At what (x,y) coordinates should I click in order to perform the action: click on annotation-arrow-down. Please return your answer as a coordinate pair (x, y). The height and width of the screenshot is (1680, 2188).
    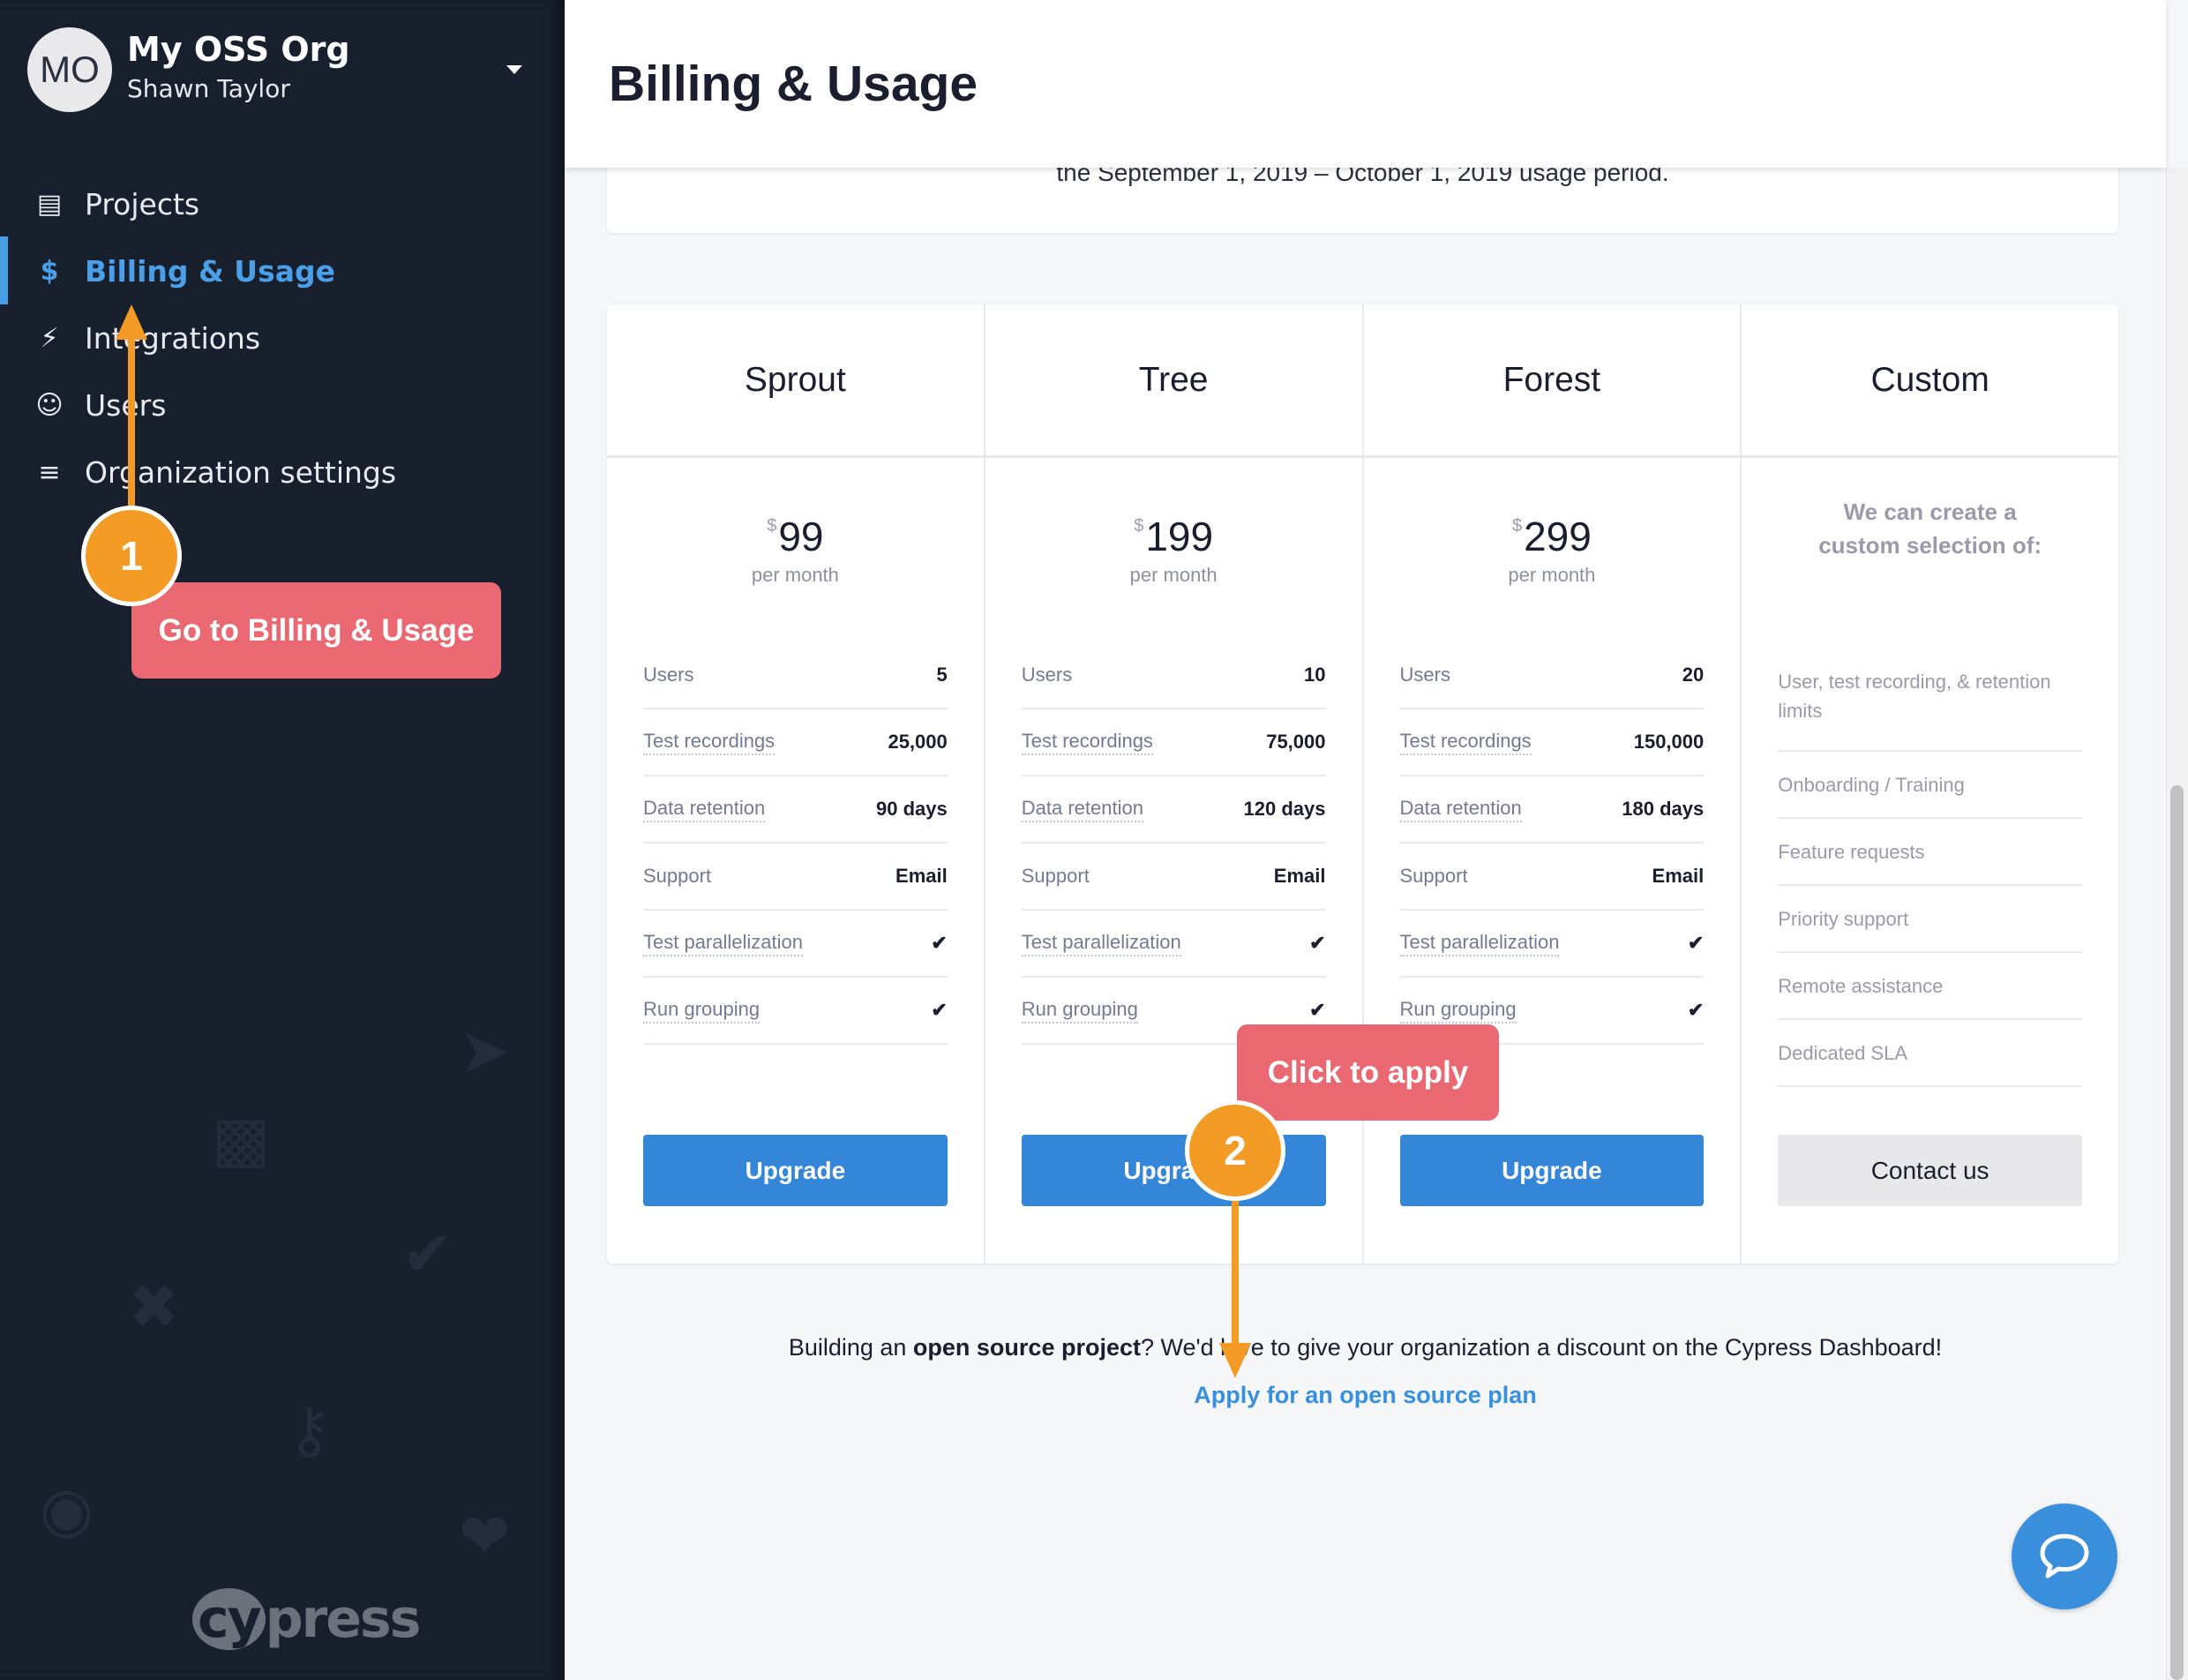
    Looking at the image, I should click on (1235, 1280).